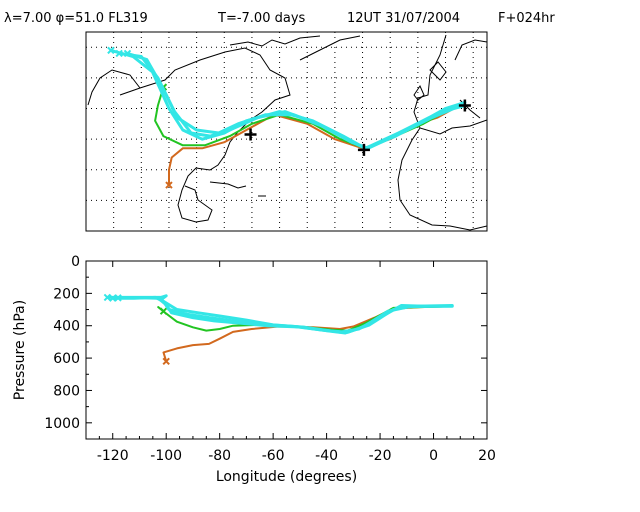 This screenshot has width=640, height=512. What do you see at coordinates (75, 262) in the screenshot?
I see `y-tick-label: 0` at bounding box center [75, 262].